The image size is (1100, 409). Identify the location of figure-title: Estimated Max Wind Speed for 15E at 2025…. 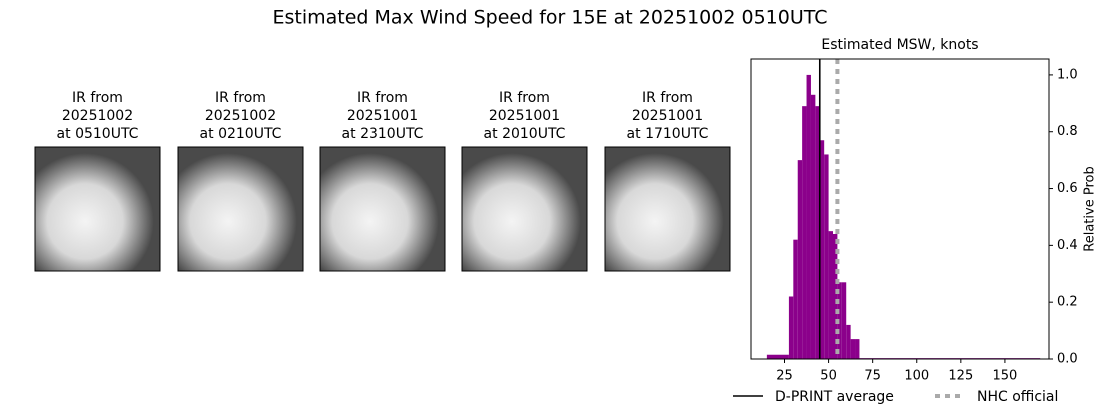
(549, 18).